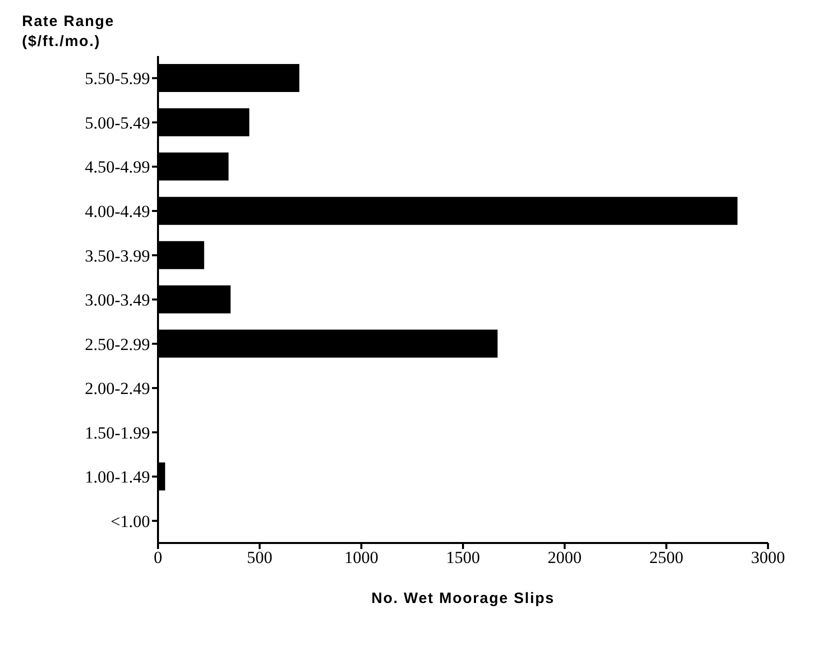 The height and width of the screenshot is (648, 814). I want to click on x-tick-label: 0, so click(158, 558).